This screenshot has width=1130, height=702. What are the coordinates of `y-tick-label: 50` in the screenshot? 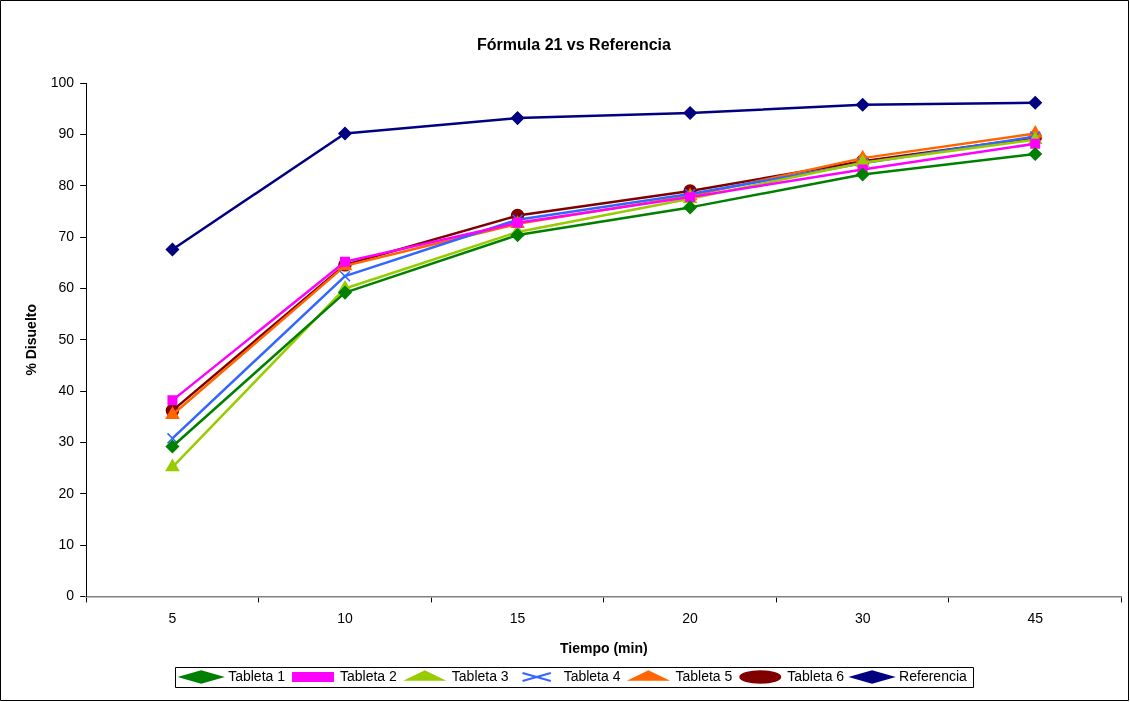 It's located at (66, 338).